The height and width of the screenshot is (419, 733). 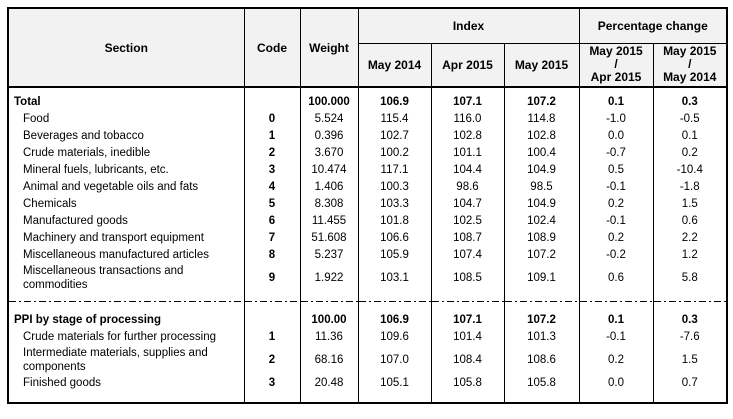 What do you see at coordinates (467, 389) in the screenshot?
I see `cell-index-apr2015: 105.8` at bounding box center [467, 389].